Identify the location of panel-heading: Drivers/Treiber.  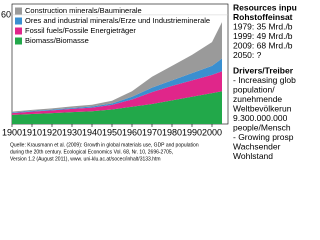
(263, 70).